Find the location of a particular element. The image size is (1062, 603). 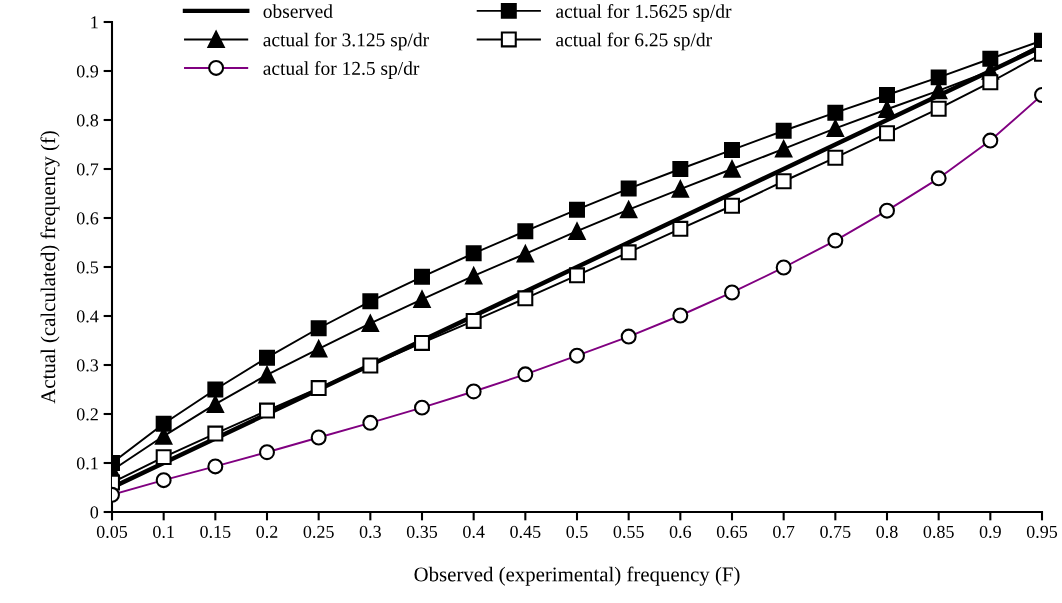

x-tick-label: 0.2 is located at coordinates (267, 531).